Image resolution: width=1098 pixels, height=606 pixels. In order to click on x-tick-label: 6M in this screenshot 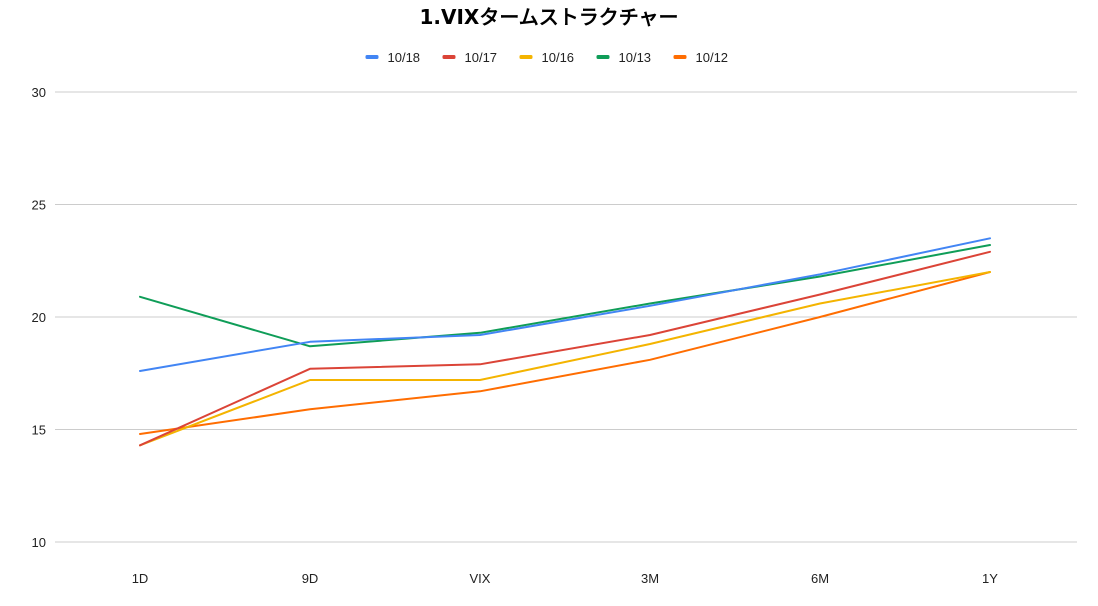, I will do `click(820, 578)`.